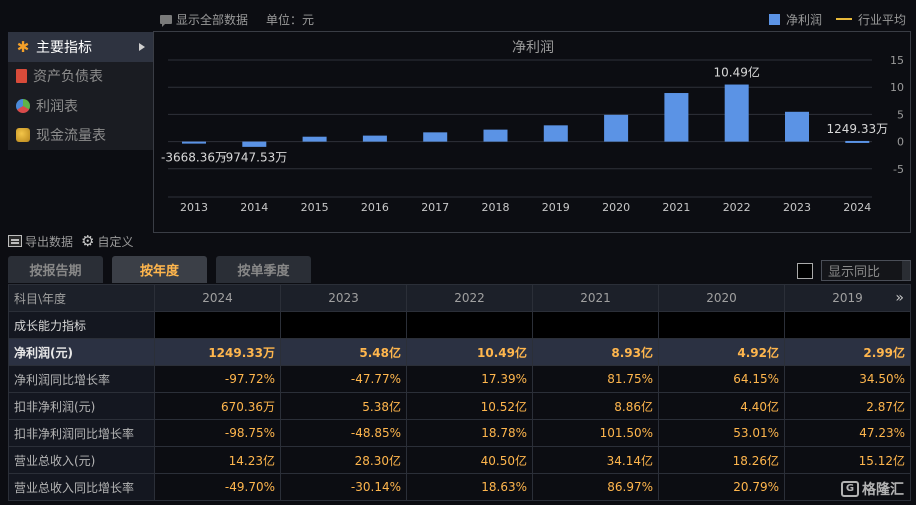  I want to click on customize-button: ⚙ 自定义, so click(107, 241).